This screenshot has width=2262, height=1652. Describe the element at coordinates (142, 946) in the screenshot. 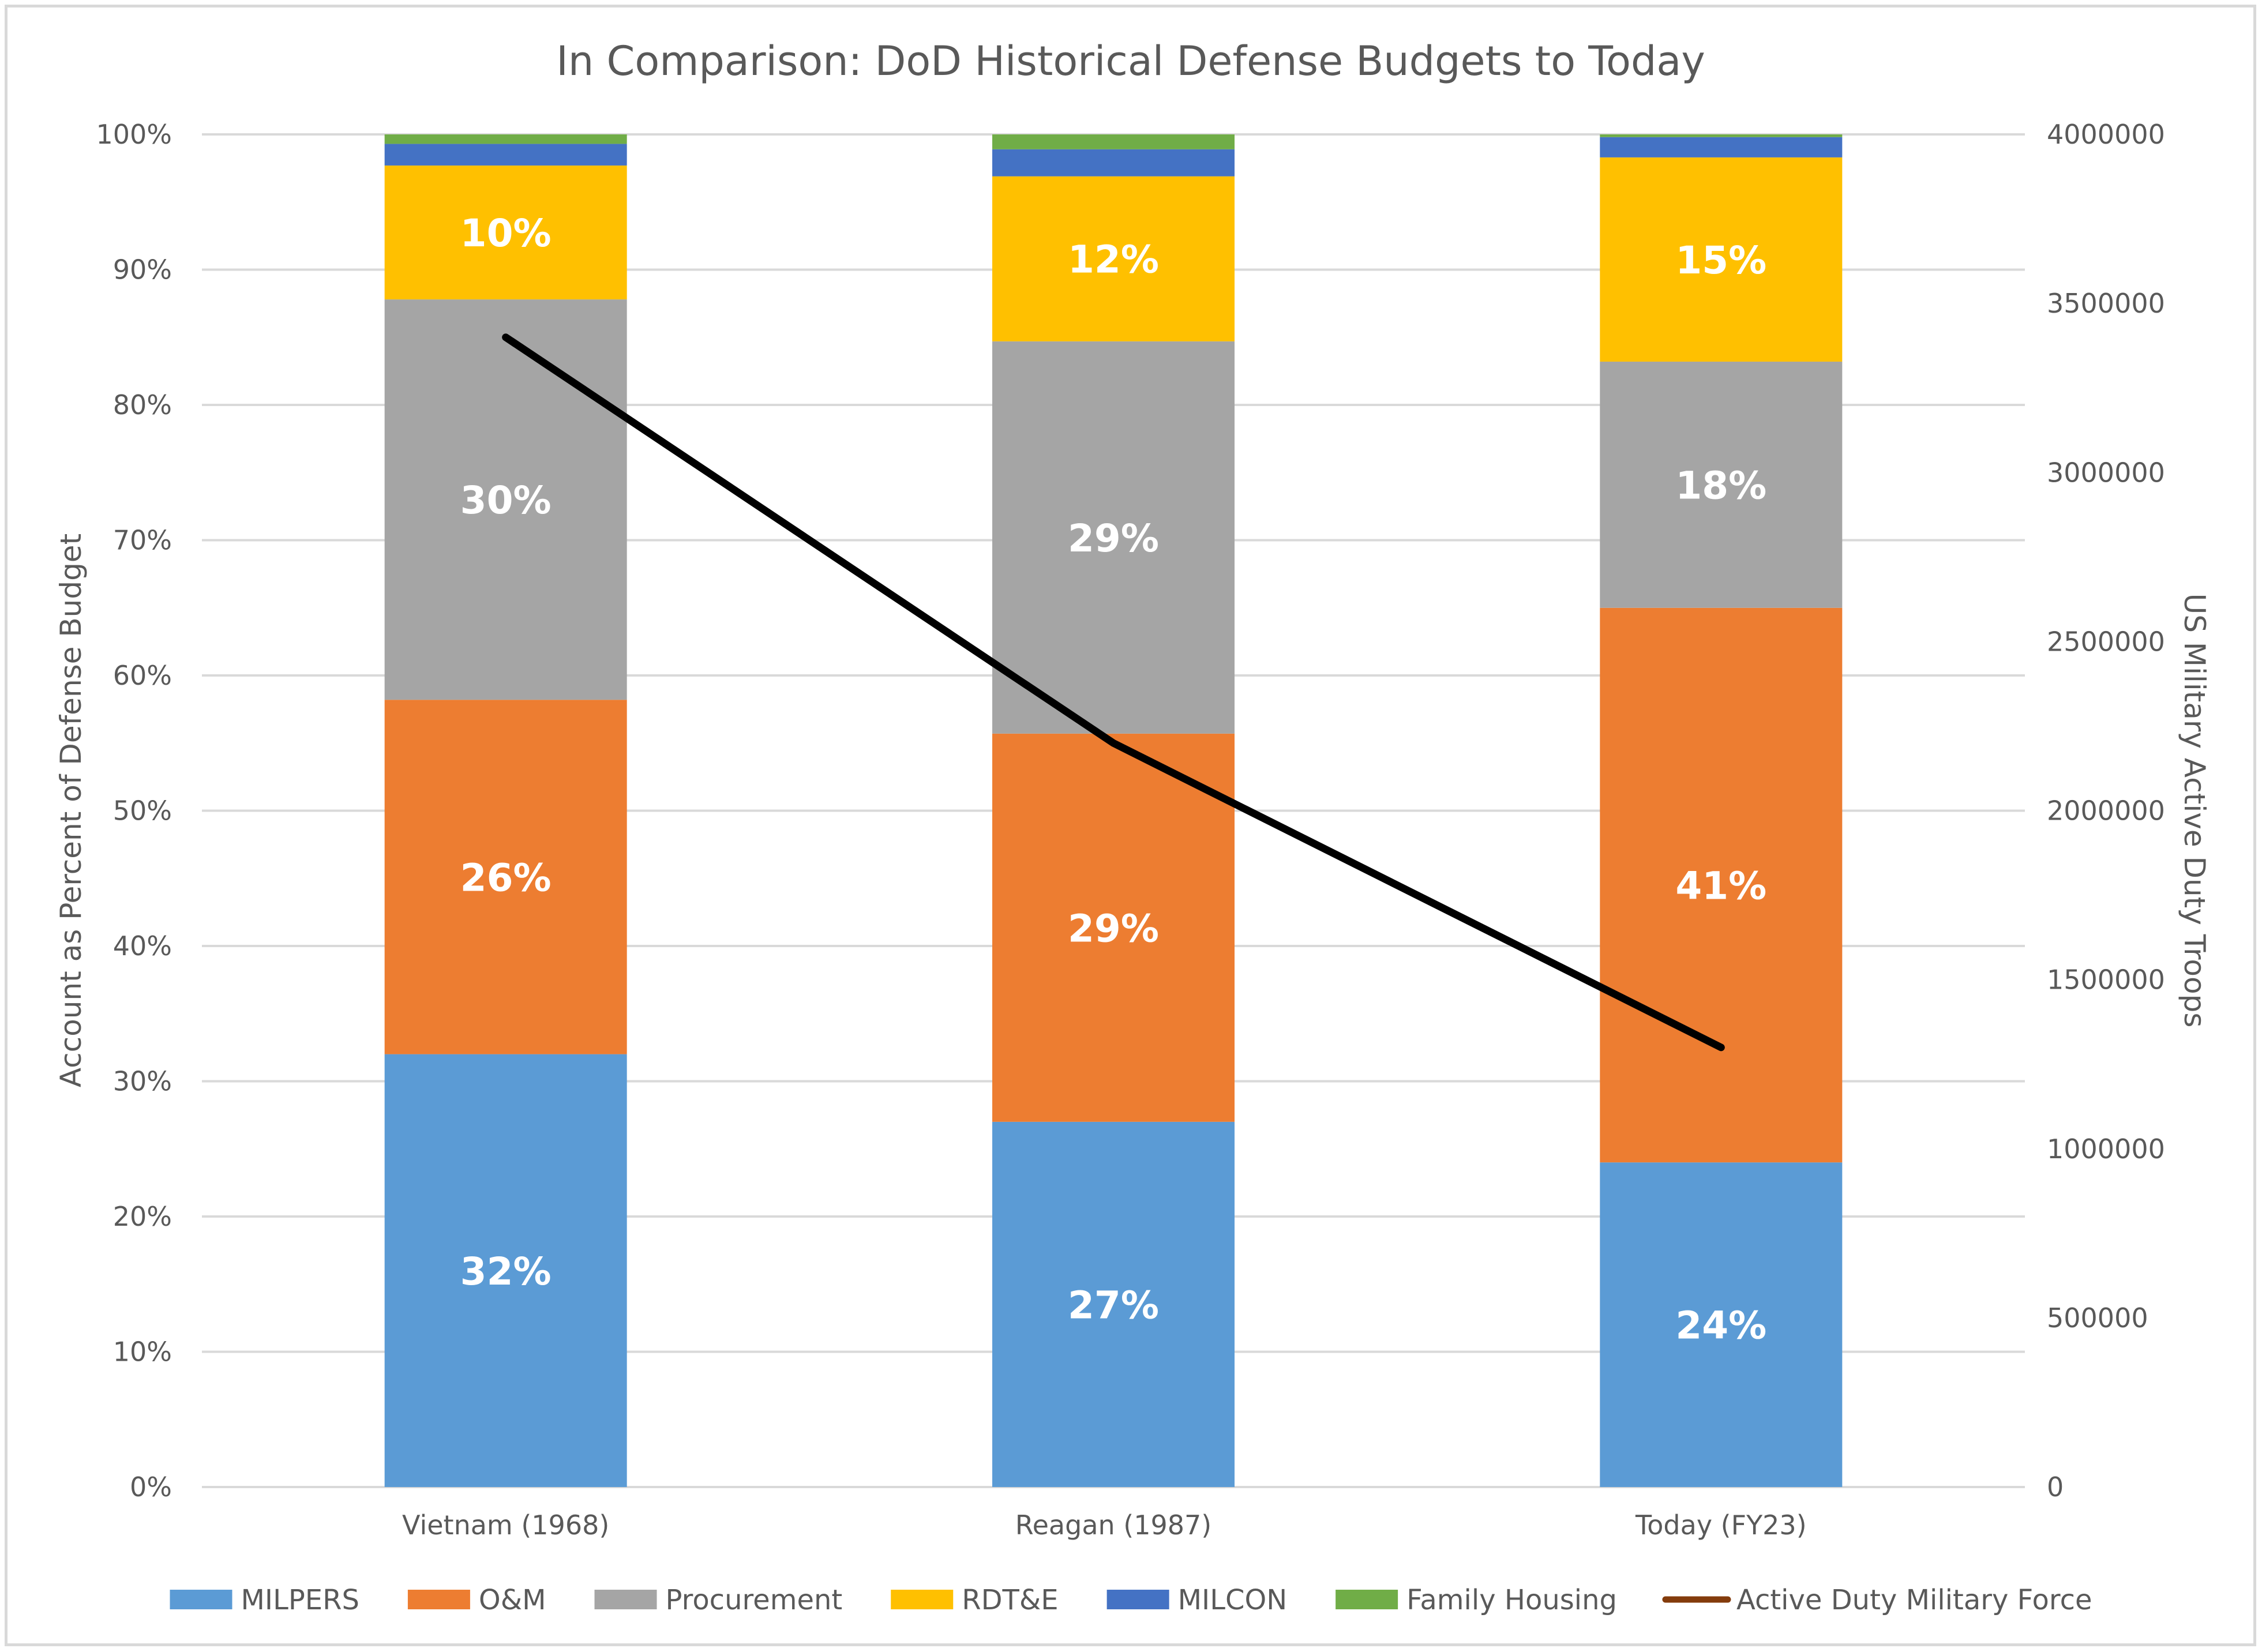

I see `y-tick-label: 40%` at that location.